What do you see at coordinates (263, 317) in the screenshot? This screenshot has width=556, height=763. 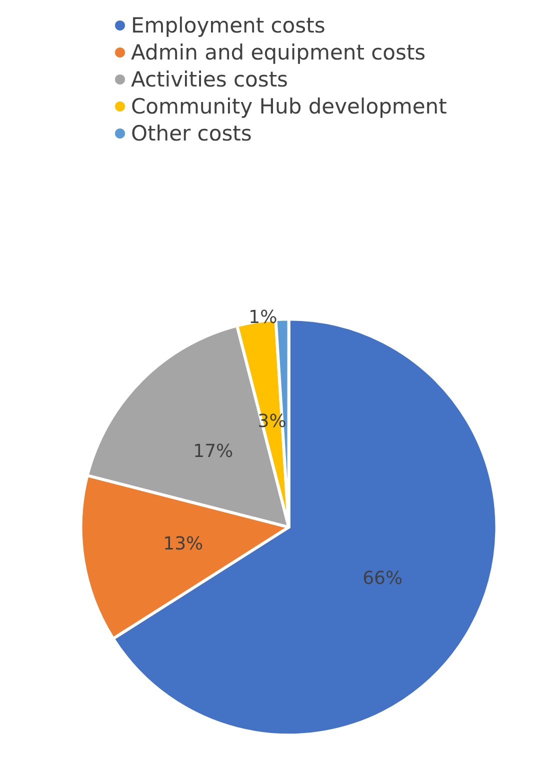 I see `data-label: 1%` at bounding box center [263, 317].